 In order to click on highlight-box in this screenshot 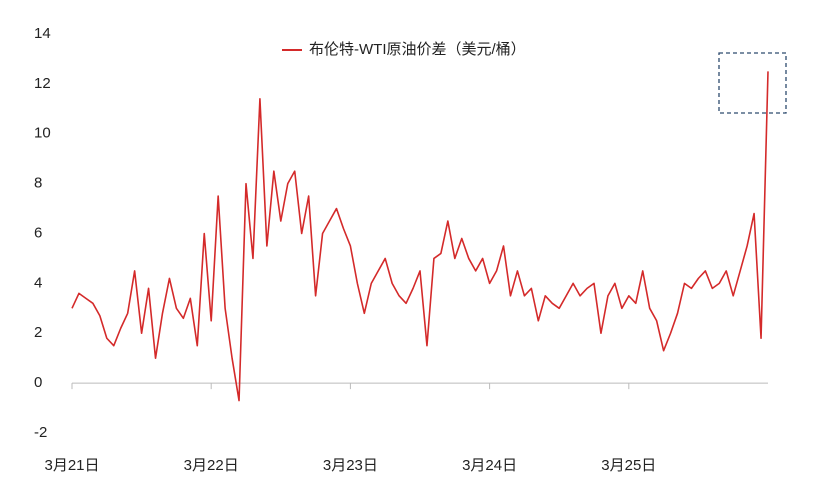, I will do `click(752, 83)`.